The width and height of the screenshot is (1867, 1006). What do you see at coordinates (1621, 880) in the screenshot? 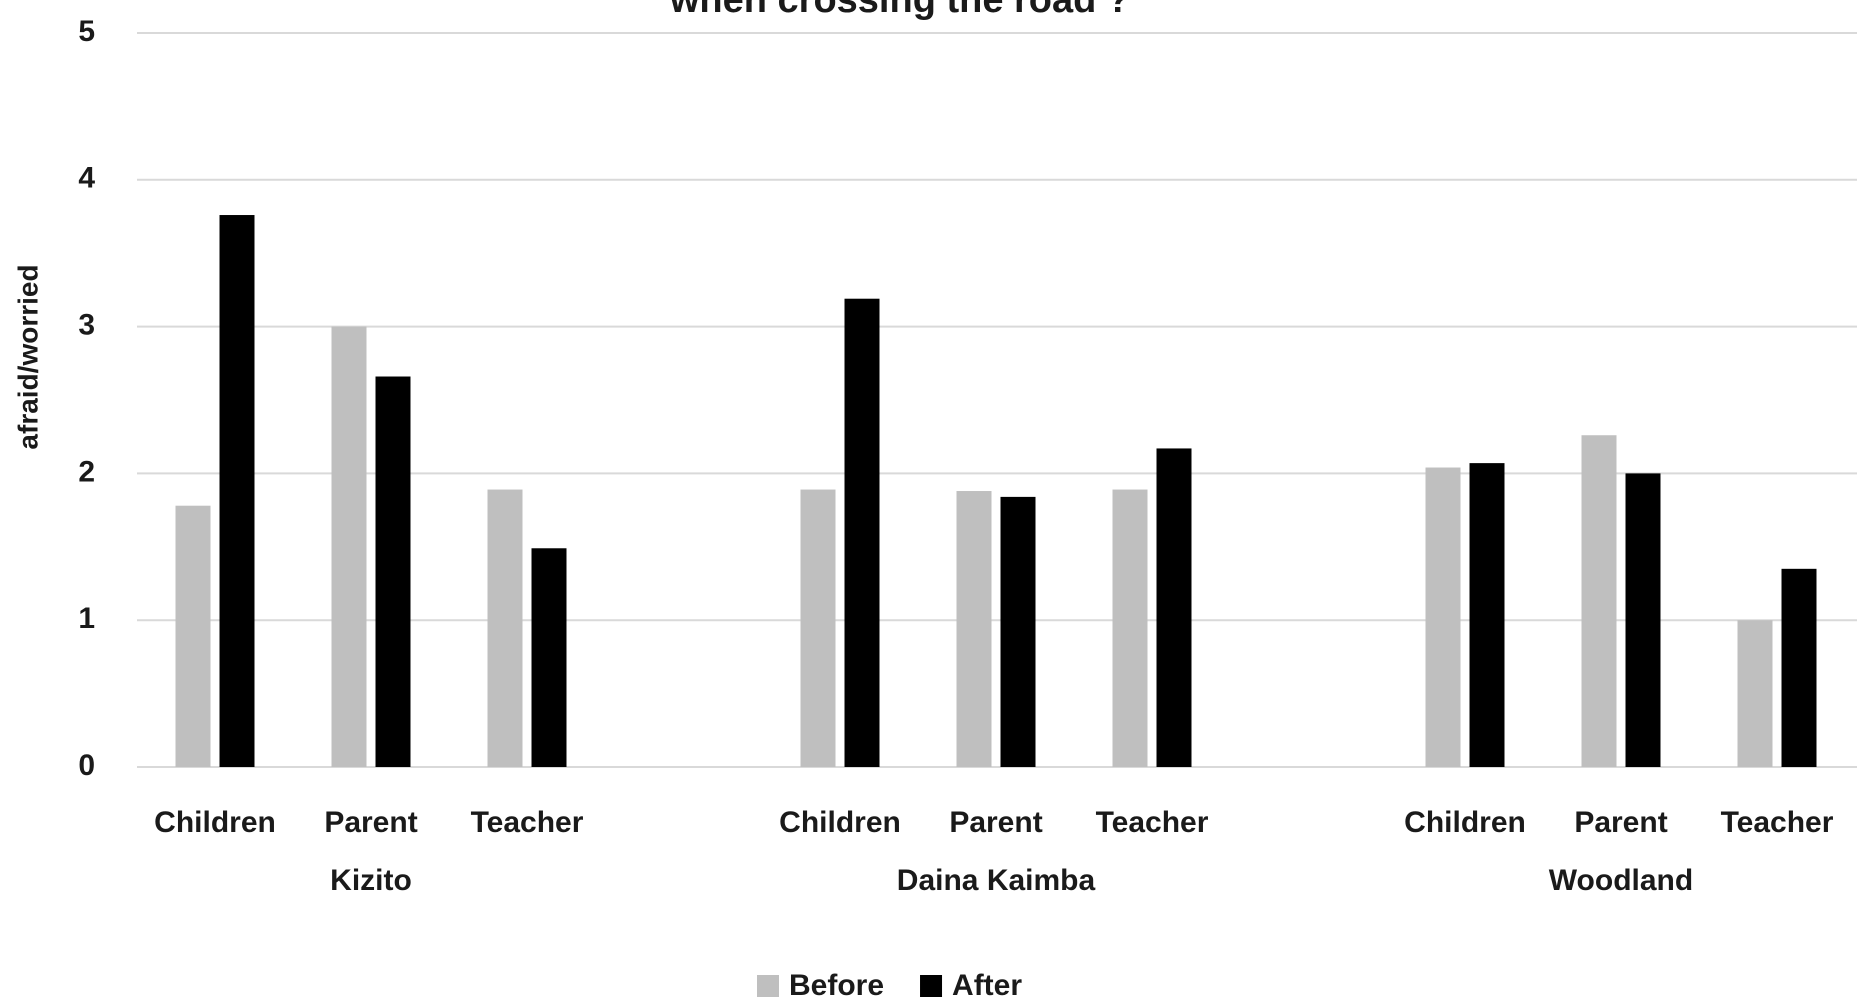
I see `group-label: Woodland` at bounding box center [1621, 880].